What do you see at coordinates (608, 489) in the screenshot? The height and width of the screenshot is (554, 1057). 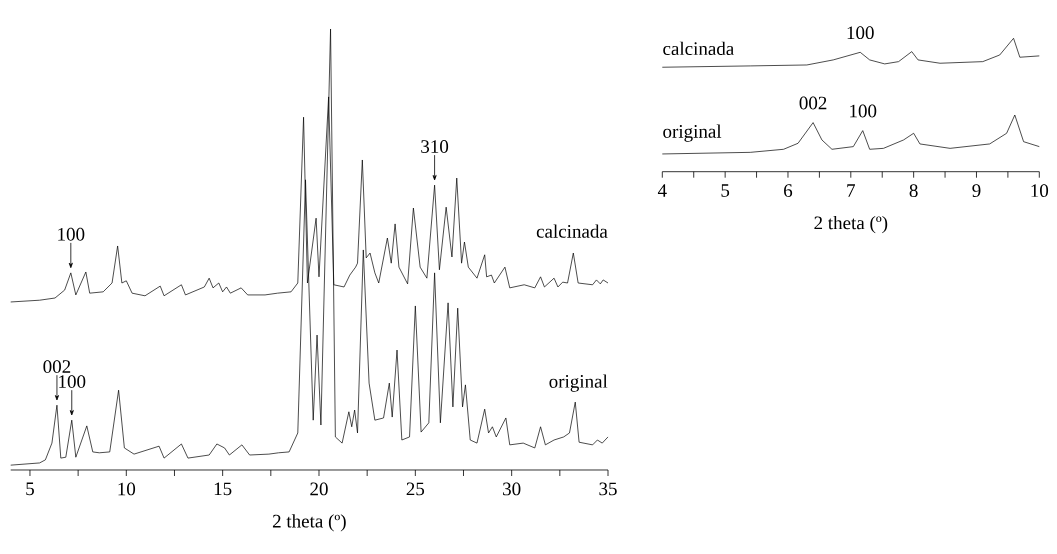 I see `x-tick-label: 35` at bounding box center [608, 489].